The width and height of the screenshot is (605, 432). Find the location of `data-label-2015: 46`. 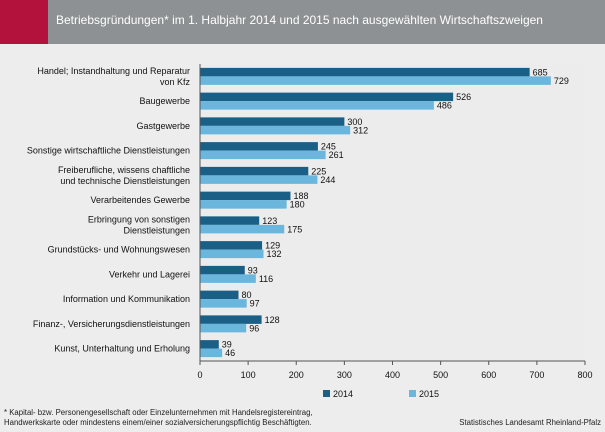

data-label-2015: 46 is located at coordinates (230, 353).